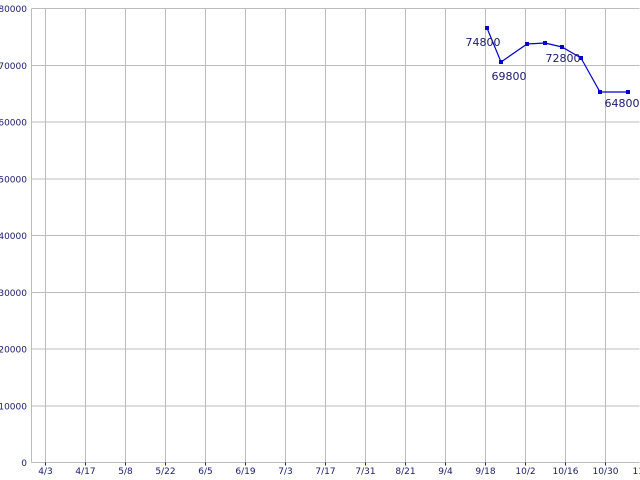  I want to click on x-axis-tick-label: 6/19, so click(245, 472).